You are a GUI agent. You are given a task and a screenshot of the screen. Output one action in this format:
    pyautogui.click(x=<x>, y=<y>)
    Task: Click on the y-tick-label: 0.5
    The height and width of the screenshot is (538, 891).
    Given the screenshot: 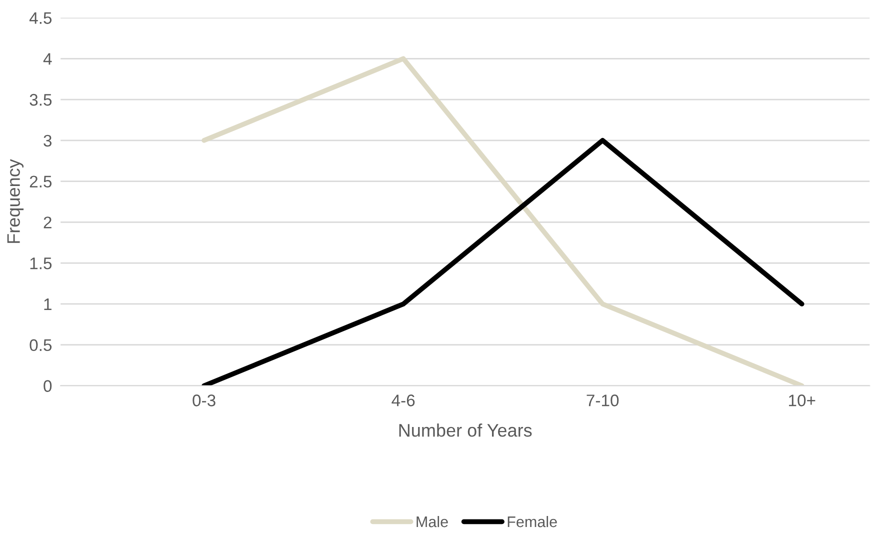 What is the action you would take?
    pyautogui.click(x=41, y=345)
    